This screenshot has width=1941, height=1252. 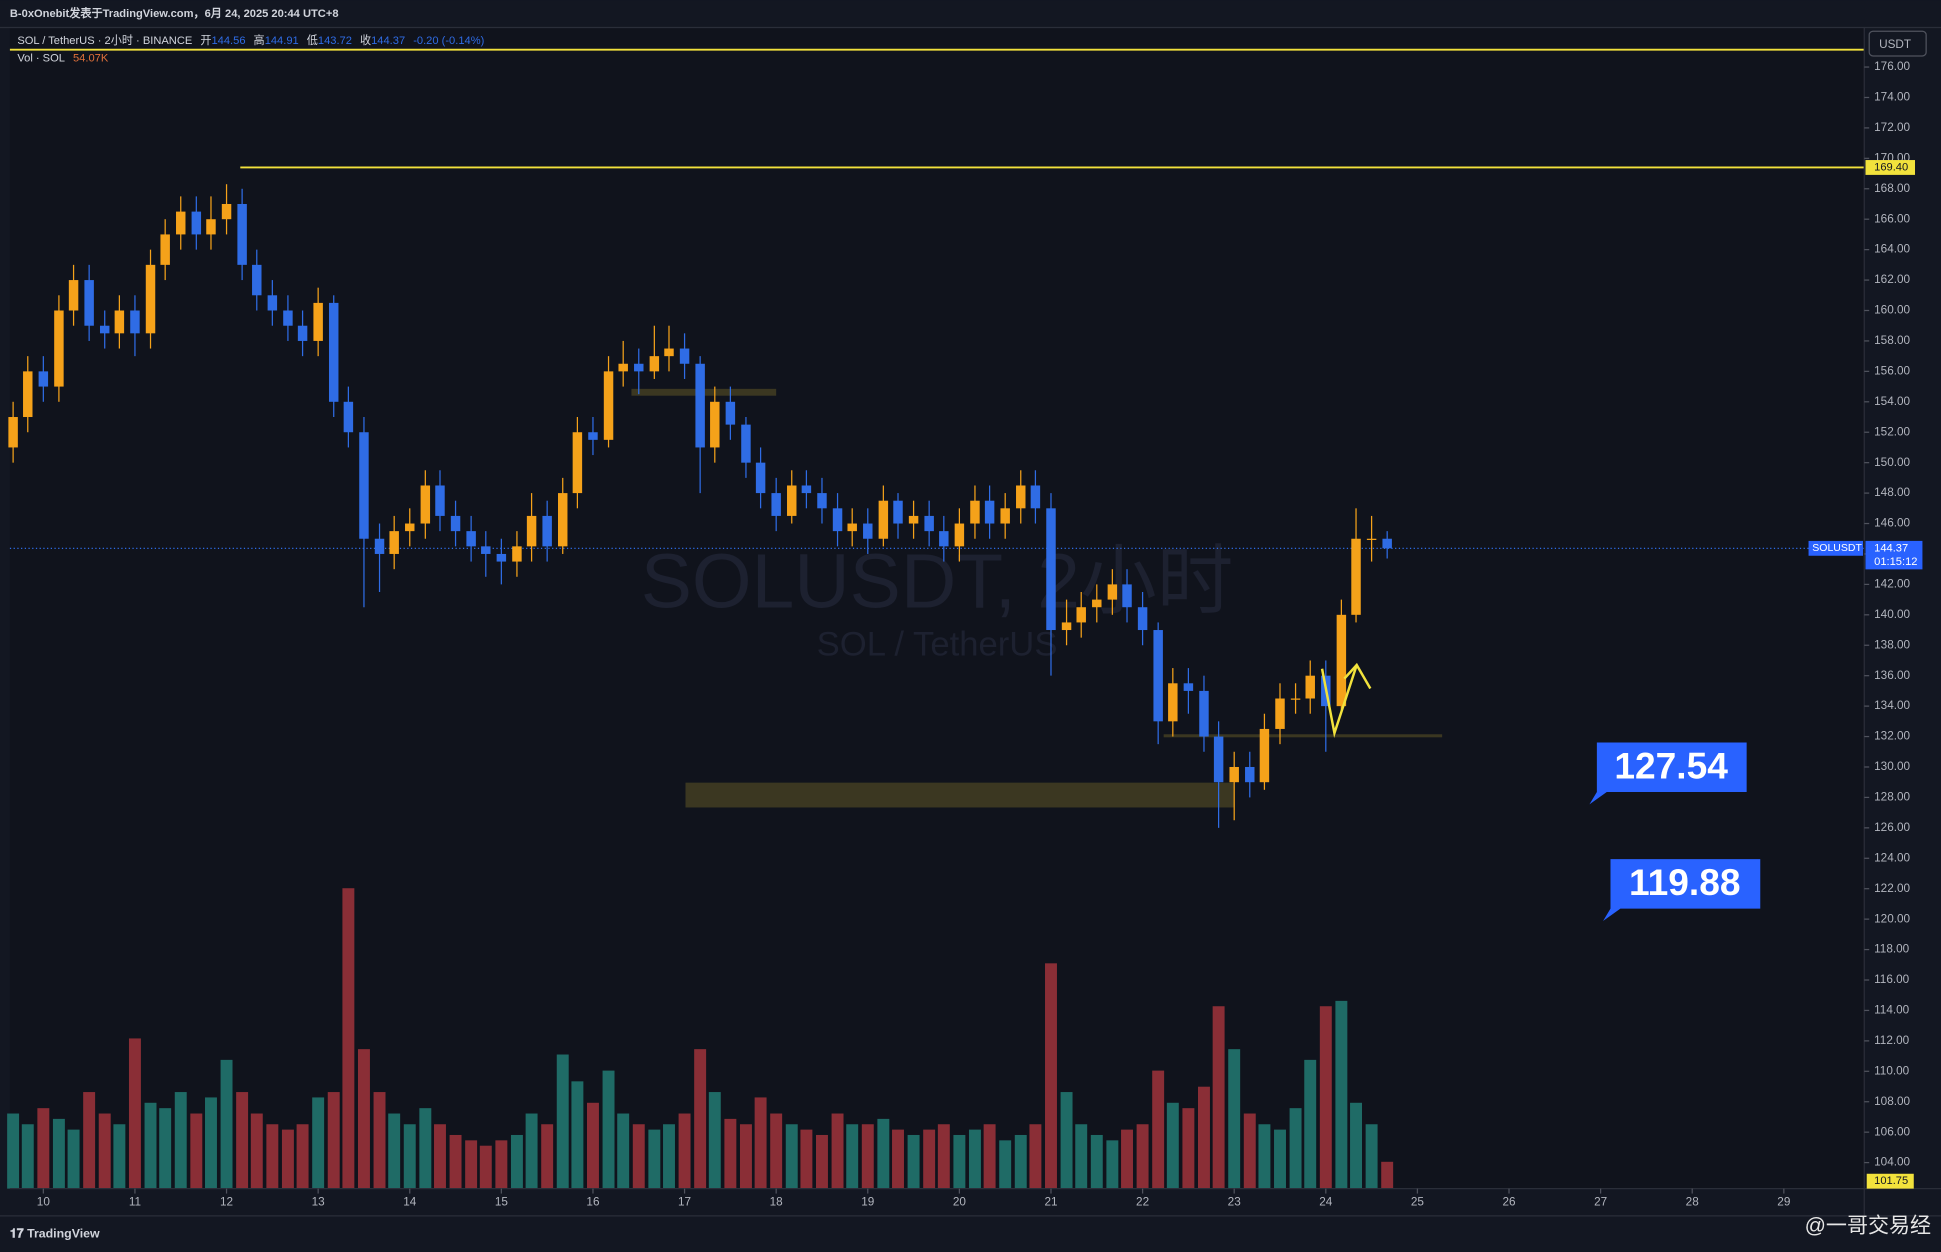 What do you see at coordinates (1685, 882) in the screenshot?
I see `callout-label: 119.88` at bounding box center [1685, 882].